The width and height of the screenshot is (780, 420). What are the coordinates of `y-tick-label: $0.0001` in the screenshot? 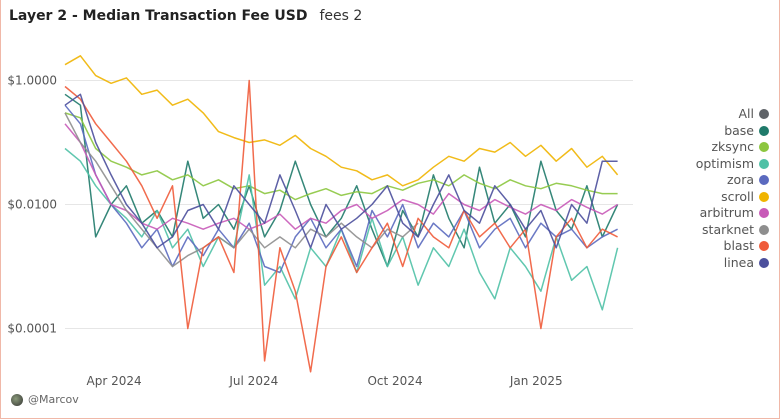 It's located at (32, 328).